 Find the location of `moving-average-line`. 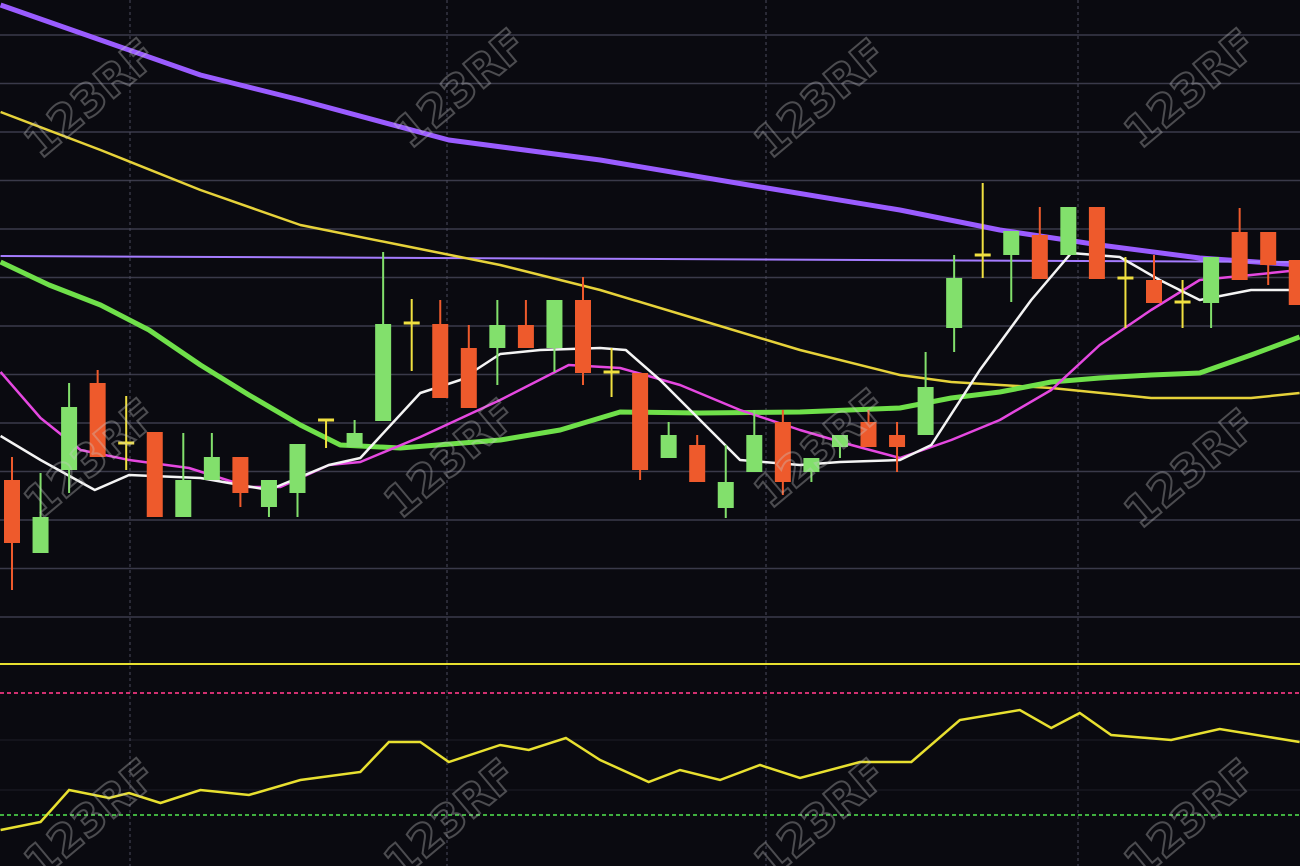

moving-average-line is located at coordinates (650, 259).